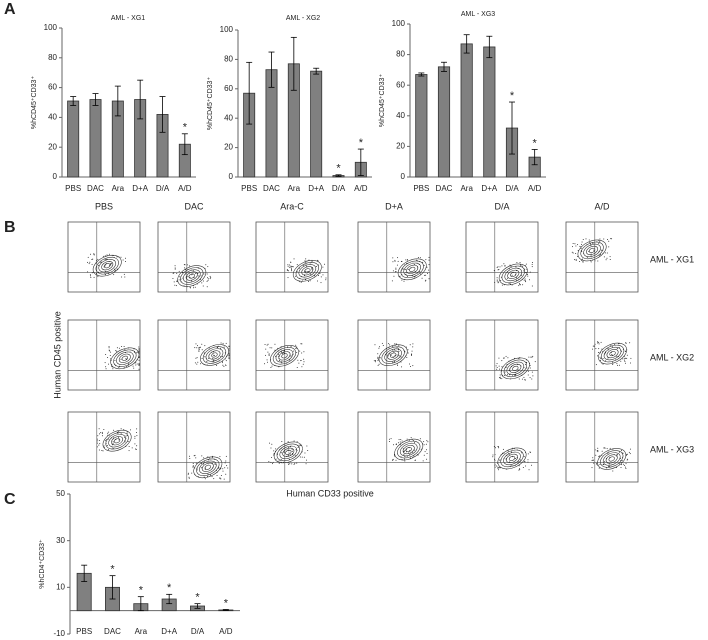  Describe the element at coordinates (271, 188) in the screenshot. I see `x-tick-label: DAC` at that location.